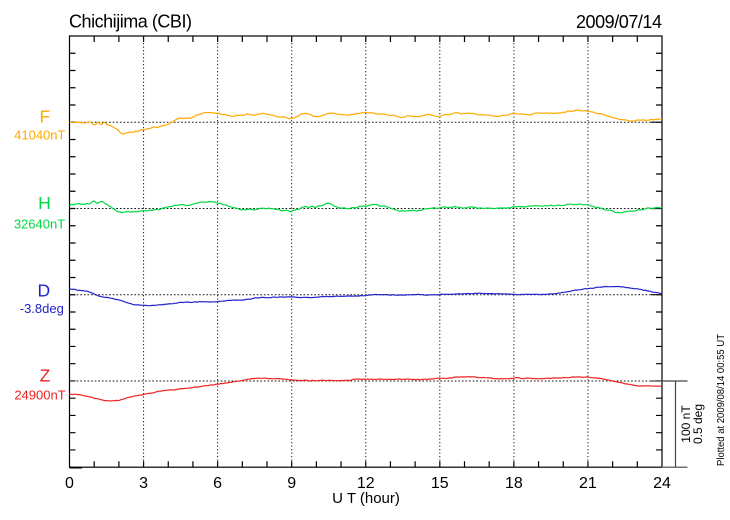  I want to click on svg-text: Plotted at 2009/08/14 00:55 UT, so click(721, 400).